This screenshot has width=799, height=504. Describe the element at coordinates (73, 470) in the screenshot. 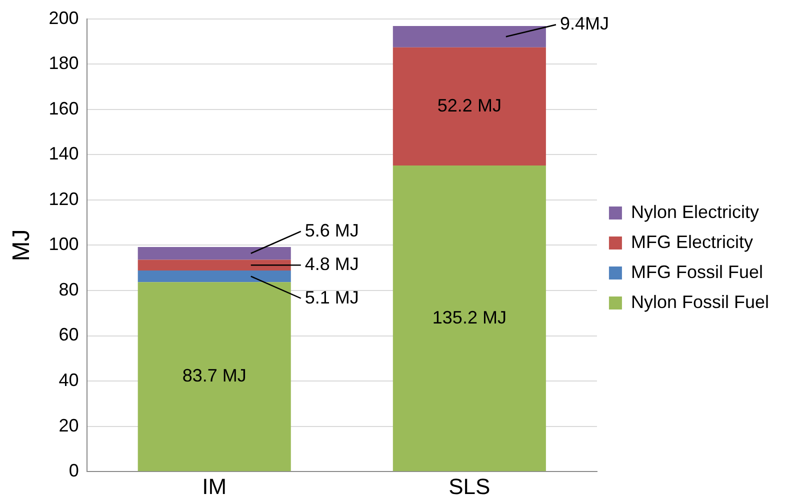

I see `y-tick-label: 0` at that location.